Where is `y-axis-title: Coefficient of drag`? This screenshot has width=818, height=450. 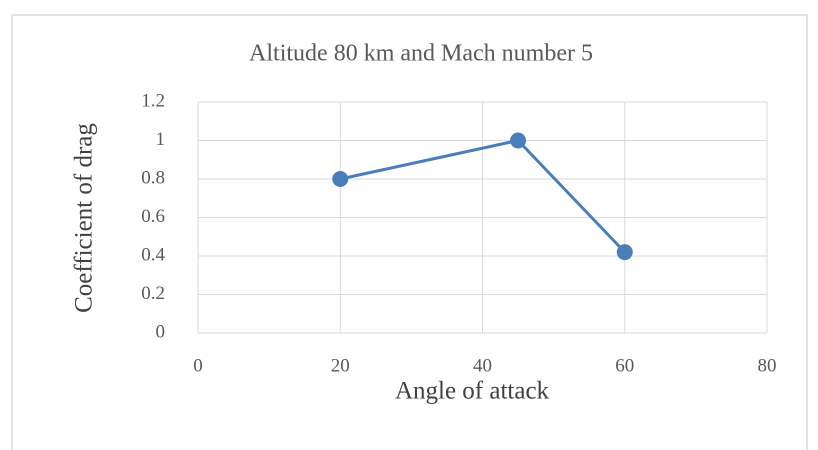 y-axis-title: Coefficient of drag is located at coordinates (84, 218).